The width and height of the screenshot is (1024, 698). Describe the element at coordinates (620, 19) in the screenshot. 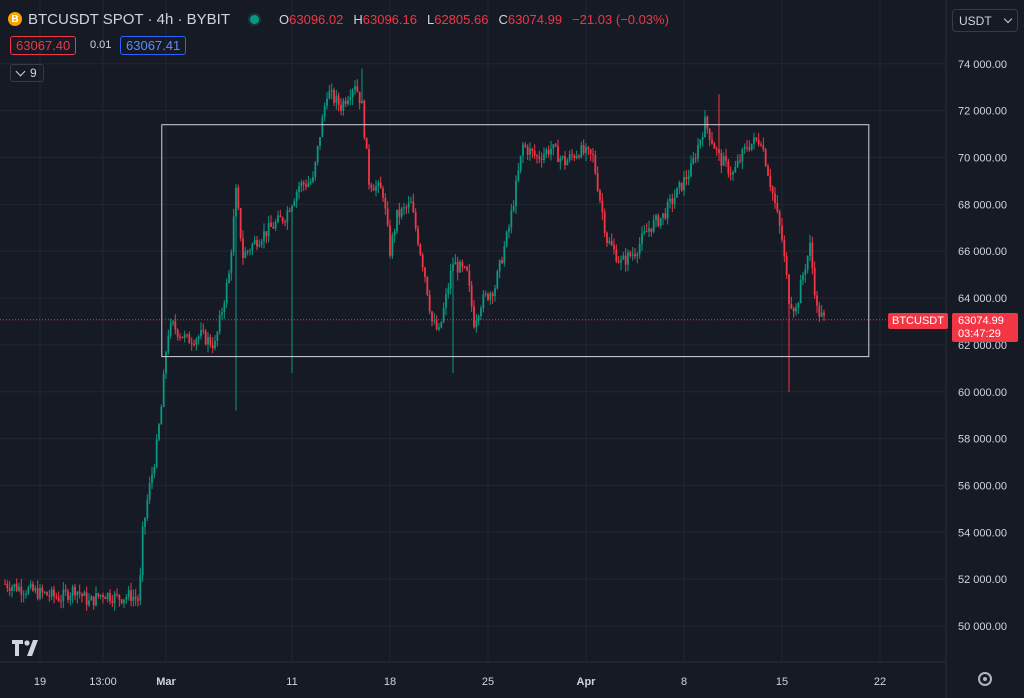

I see `price-change: −21.03 (−0.03%)` at that location.